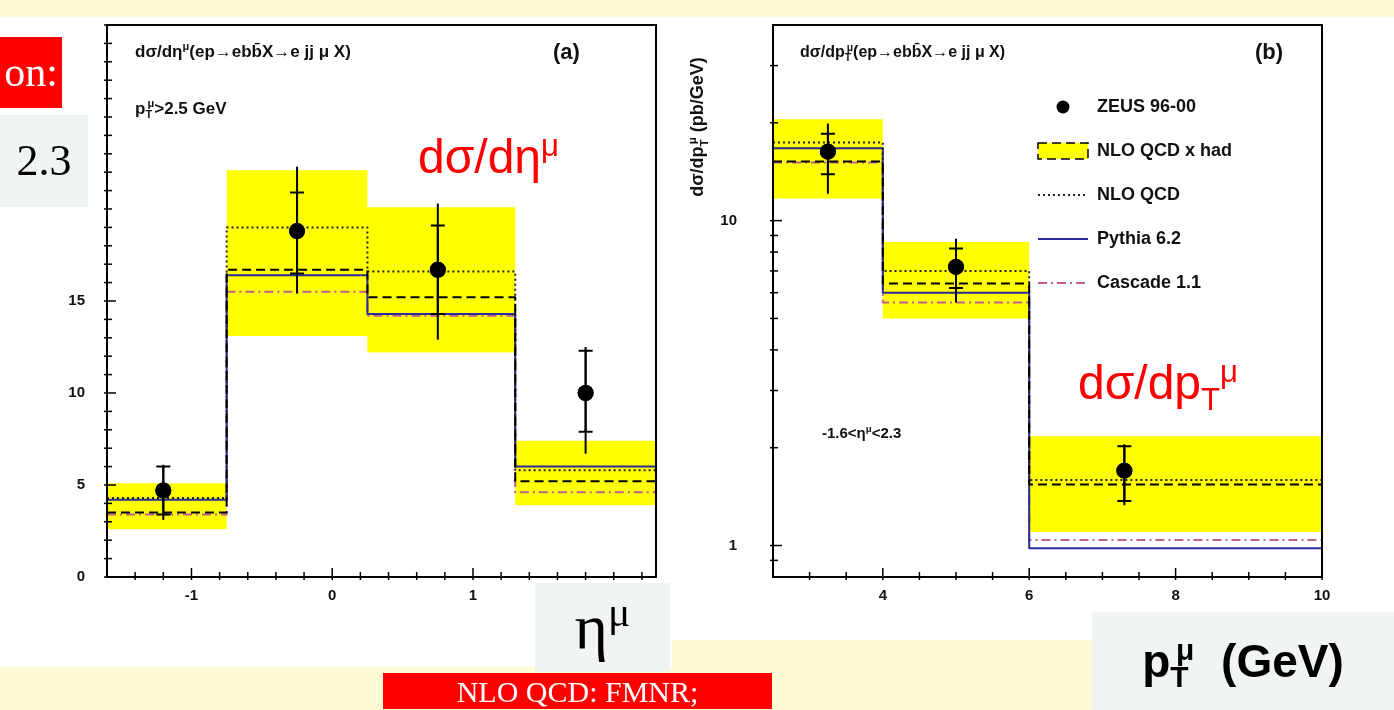 This screenshot has width=1394, height=710. I want to click on x-tick-label: 4, so click(883, 595).